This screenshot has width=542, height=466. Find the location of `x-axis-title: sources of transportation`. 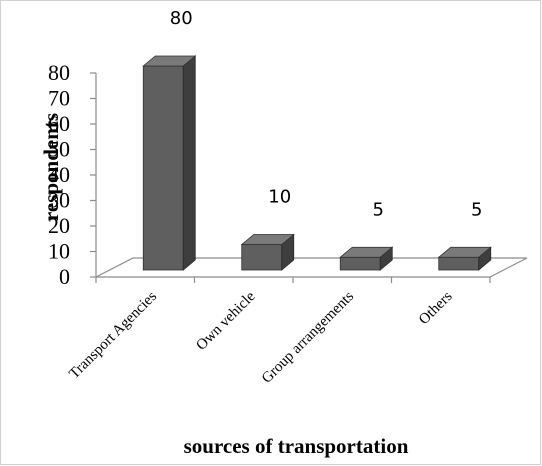

x-axis-title: sources of transportation is located at coordinates (296, 446).